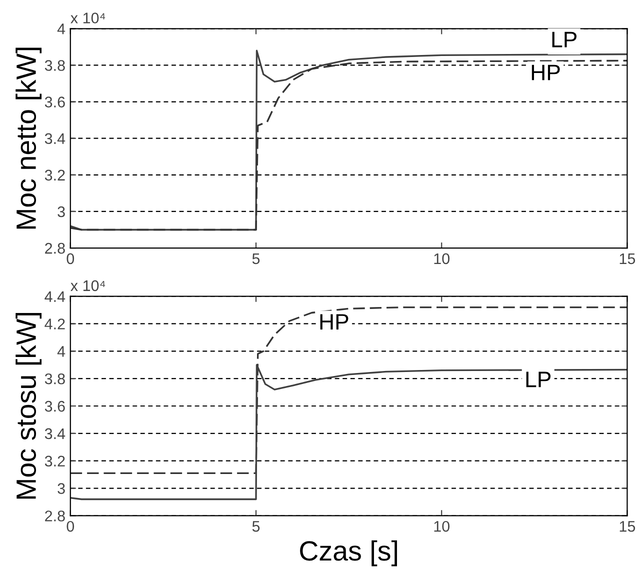 The width and height of the screenshot is (640, 573). What do you see at coordinates (348, 553) in the screenshot?
I see `x-axis-title: Czas [s]` at bounding box center [348, 553].